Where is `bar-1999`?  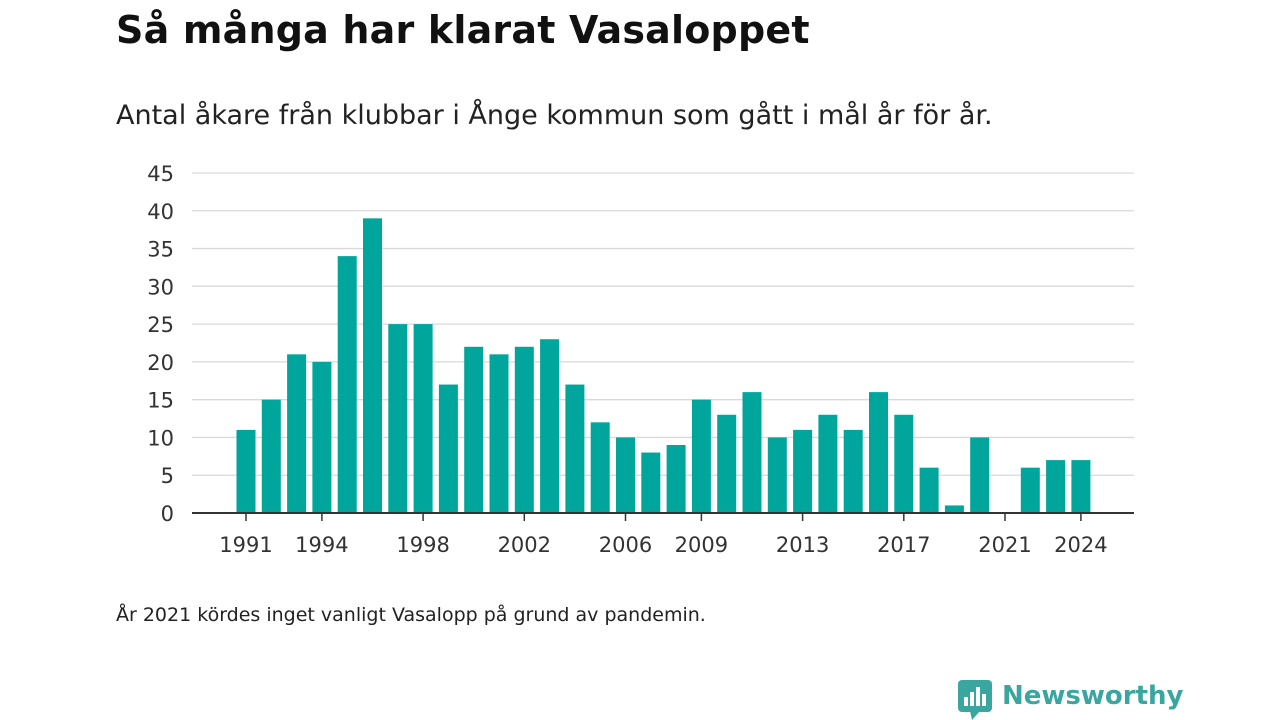
bar-1999 is located at coordinates (448, 448).